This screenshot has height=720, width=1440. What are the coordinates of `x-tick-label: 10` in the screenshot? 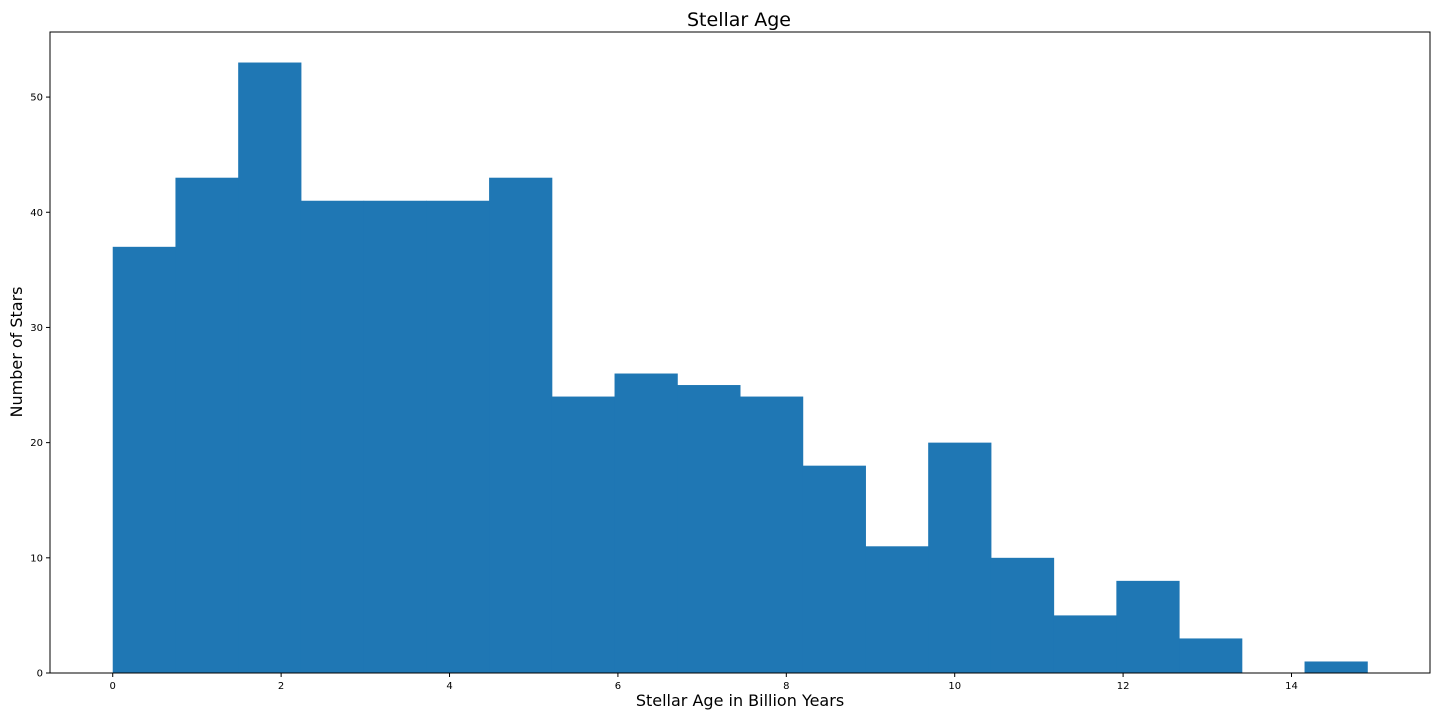 It's located at (954, 686).